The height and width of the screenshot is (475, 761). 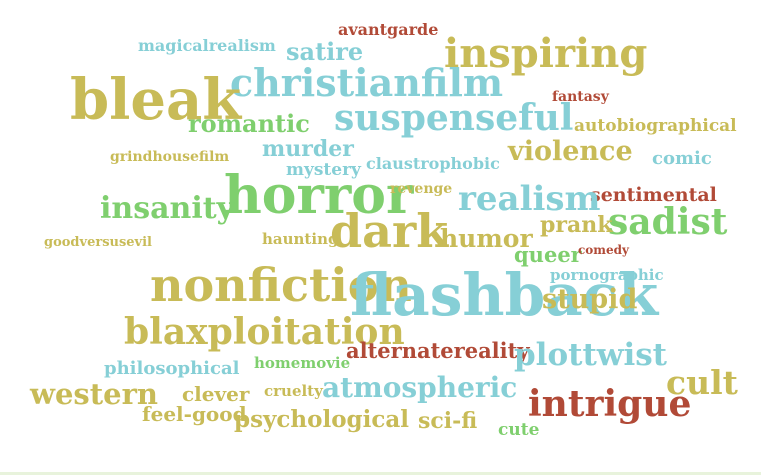 What do you see at coordinates (367, 82) in the screenshot?
I see `word-christianfilm: christianfilm` at bounding box center [367, 82].